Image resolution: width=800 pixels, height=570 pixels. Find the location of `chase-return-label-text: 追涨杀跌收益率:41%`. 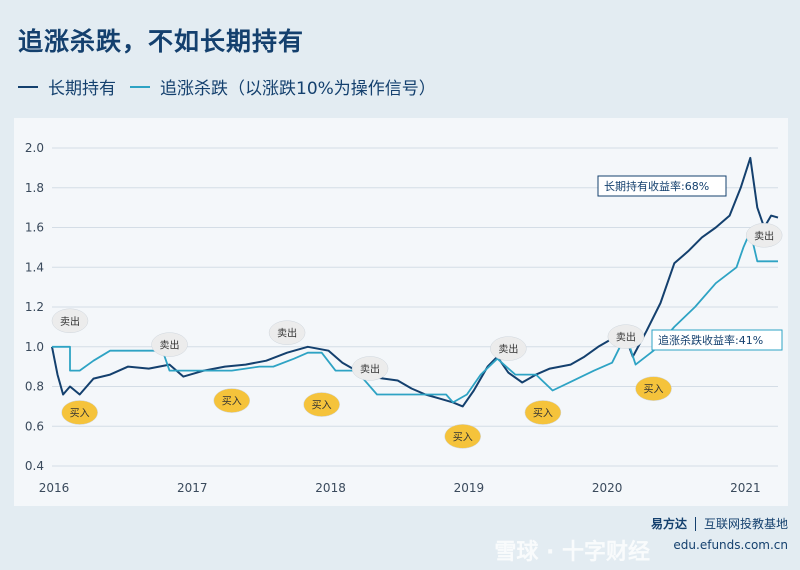

chase-return-label-text: 追涨杀跌收益率:41% is located at coordinates (710, 340).